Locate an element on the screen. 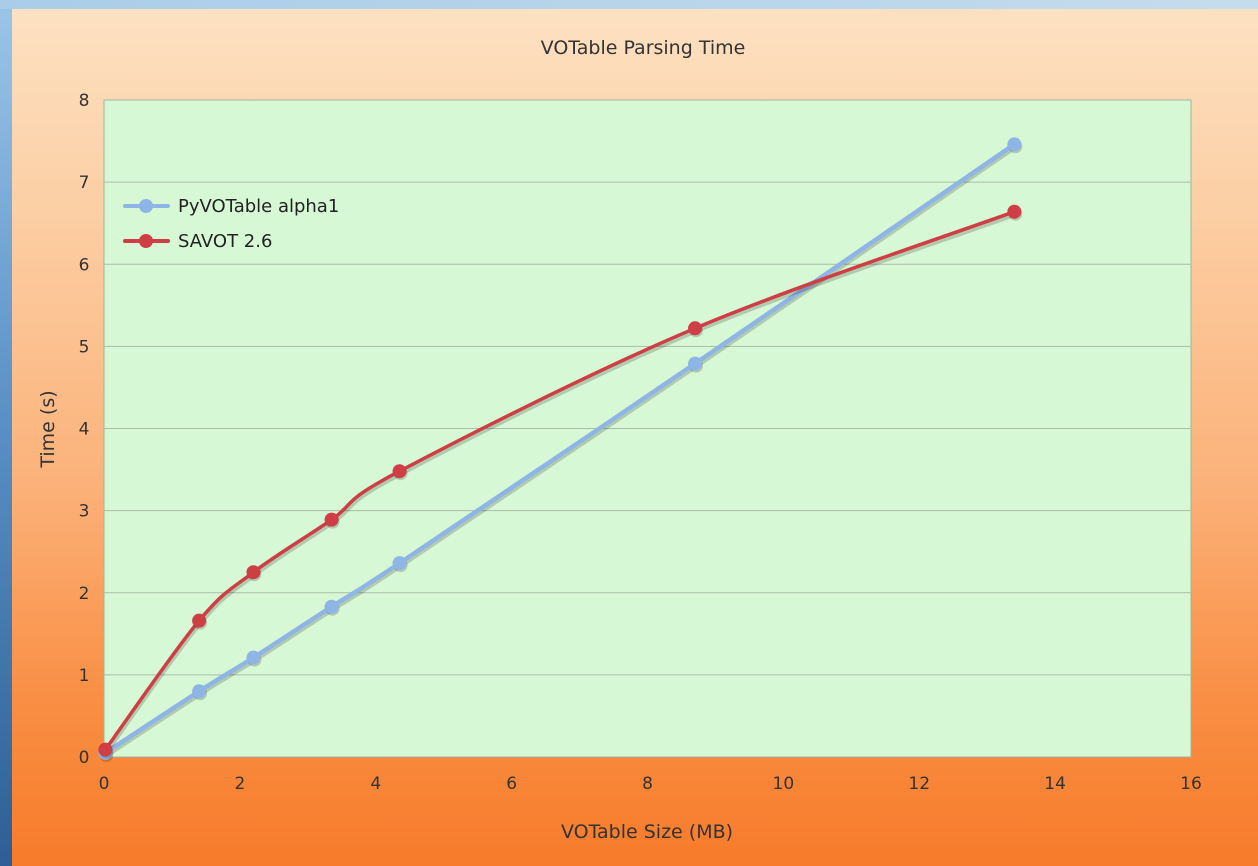  chart-title: VOTable Parsing Time is located at coordinates (643, 48).